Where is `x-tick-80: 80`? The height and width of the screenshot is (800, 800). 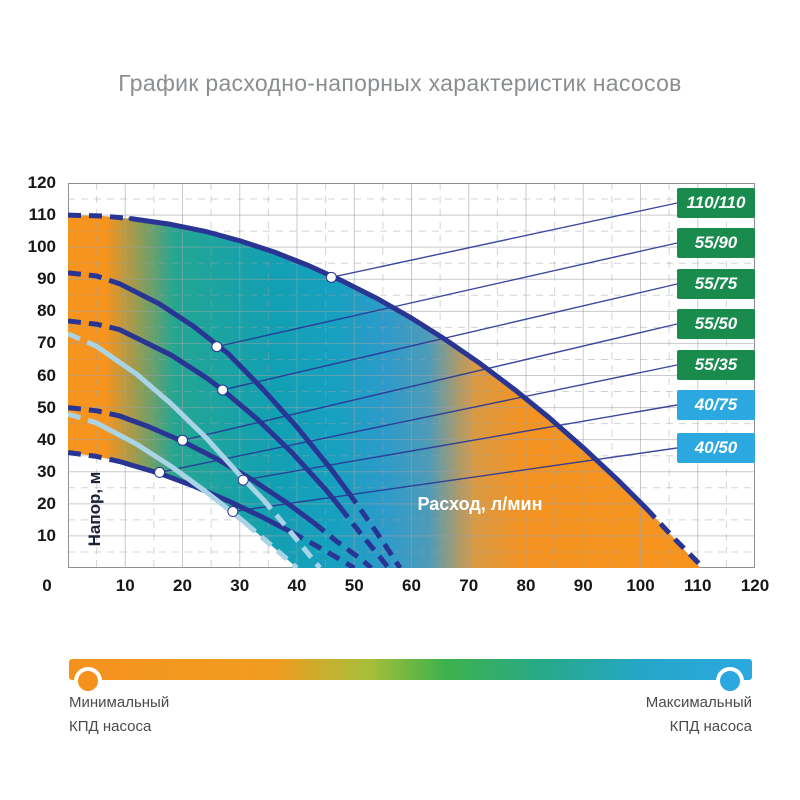 x-tick-80: 80 is located at coordinates (526, 585).